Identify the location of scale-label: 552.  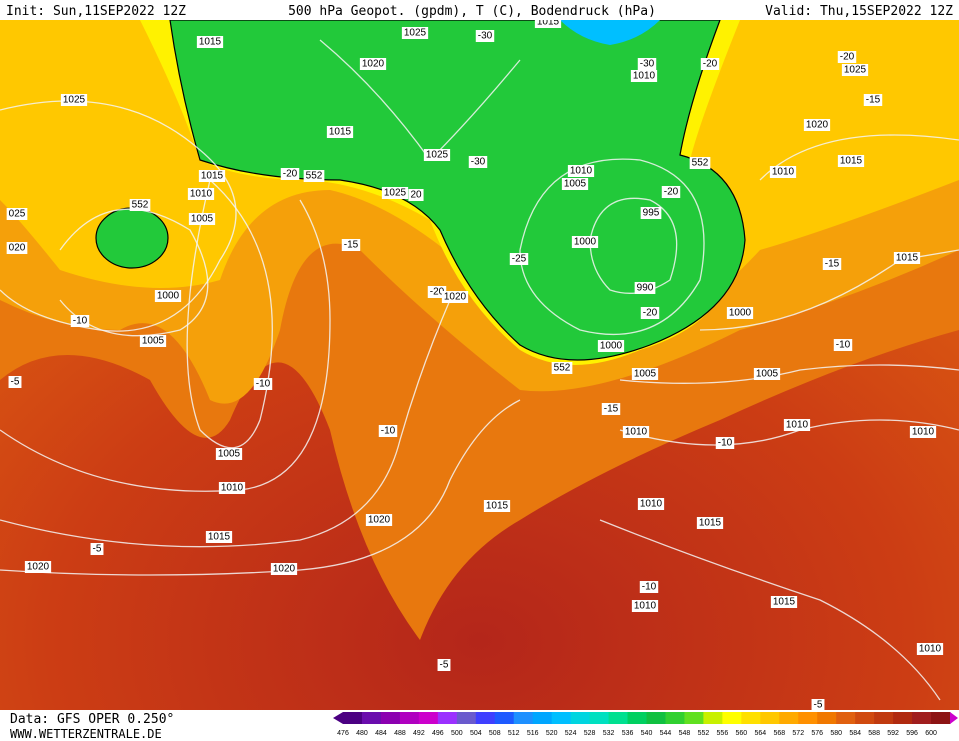
(704, 733).